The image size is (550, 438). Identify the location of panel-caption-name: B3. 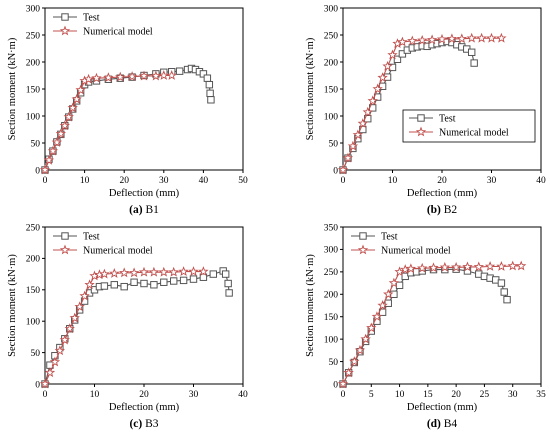
(150, 424).